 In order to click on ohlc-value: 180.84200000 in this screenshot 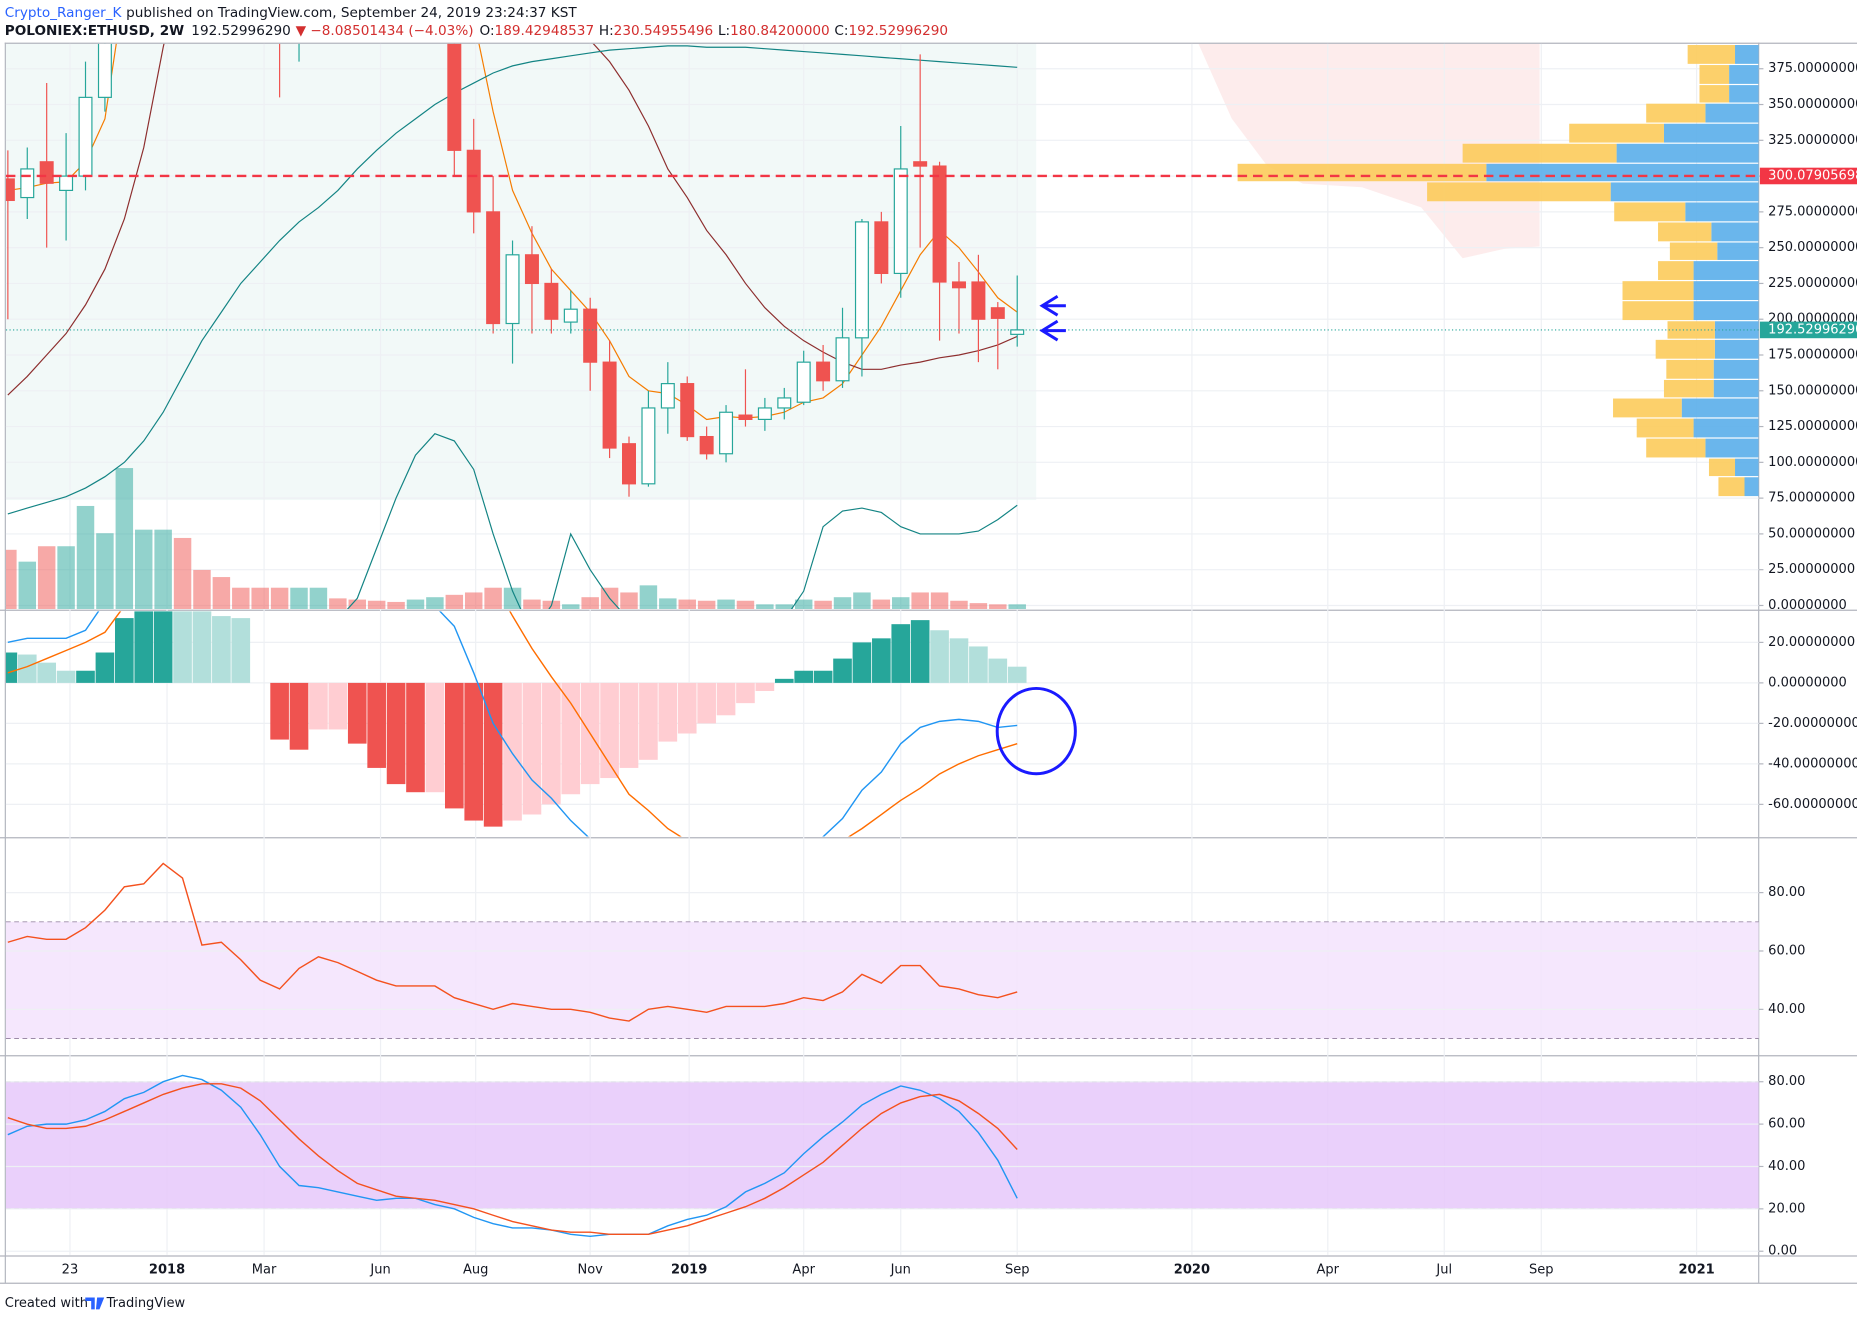, I will do `click(780, 31)`.